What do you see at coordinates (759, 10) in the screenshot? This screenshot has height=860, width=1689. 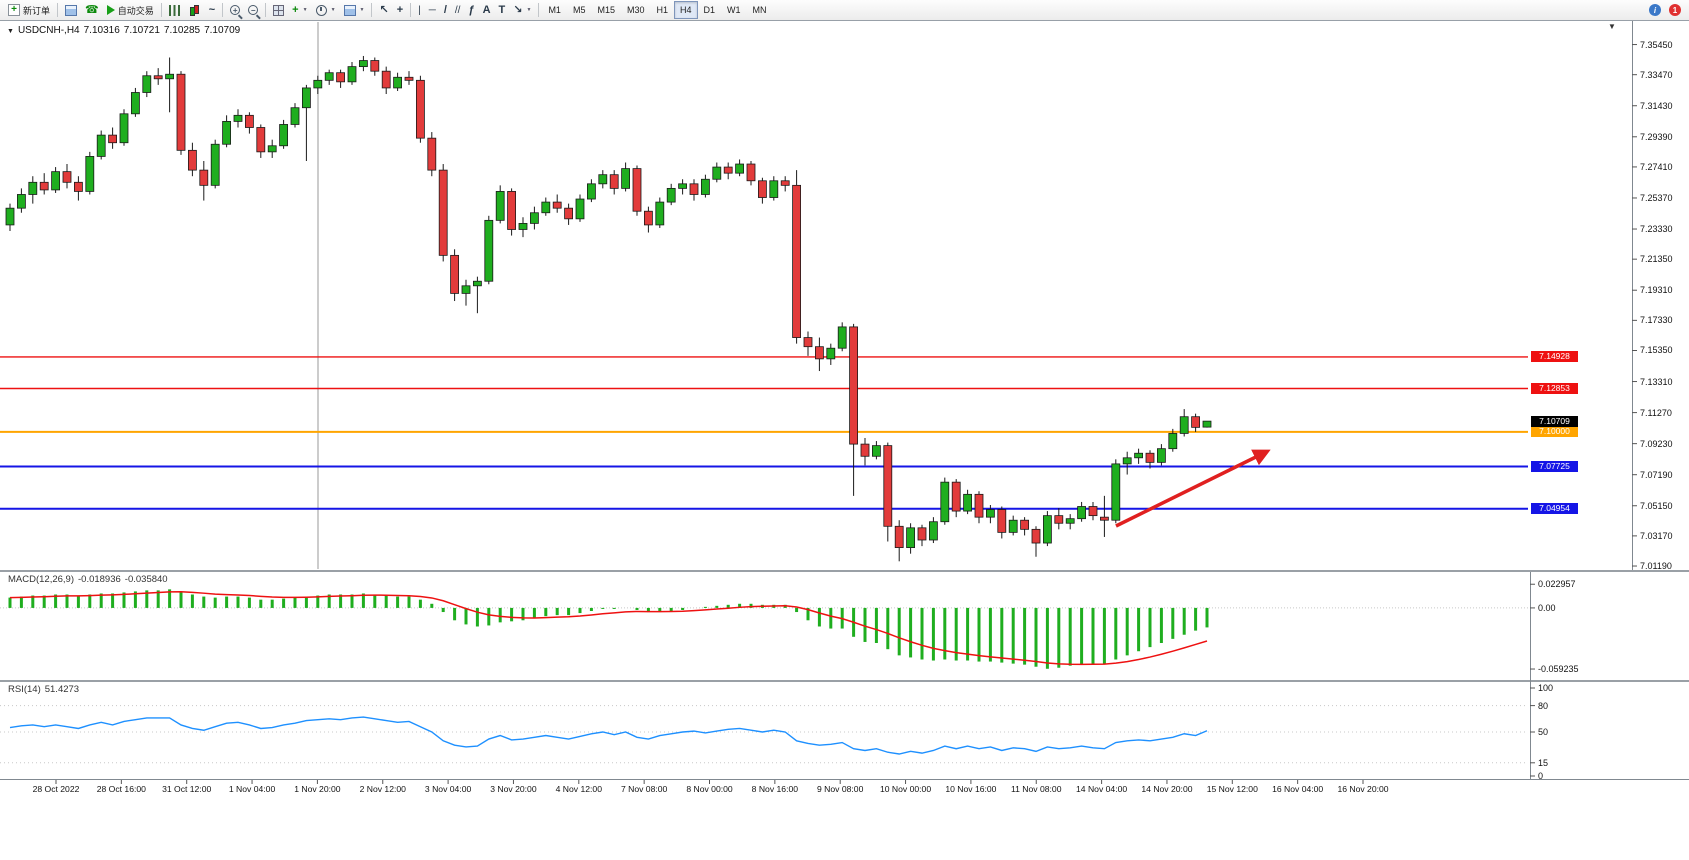 I see `timeframe-button-mn: MN` at bounding box center [759, 10].